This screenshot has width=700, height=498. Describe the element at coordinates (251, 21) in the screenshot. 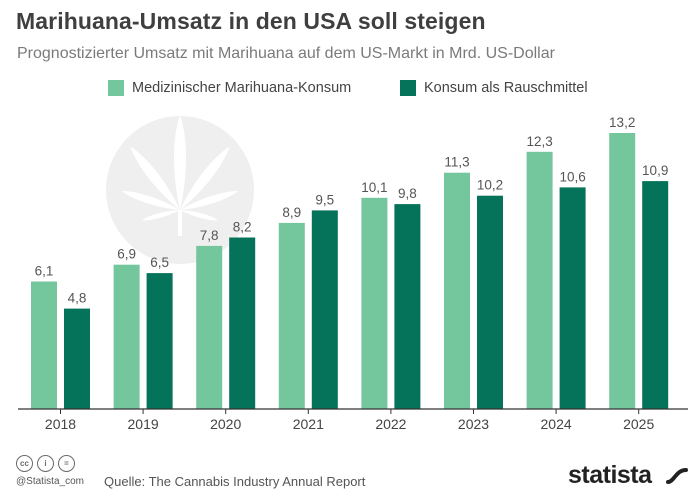

I see `chart-title: Marihuana-Umsatz in den USA soll steigen` at that location.